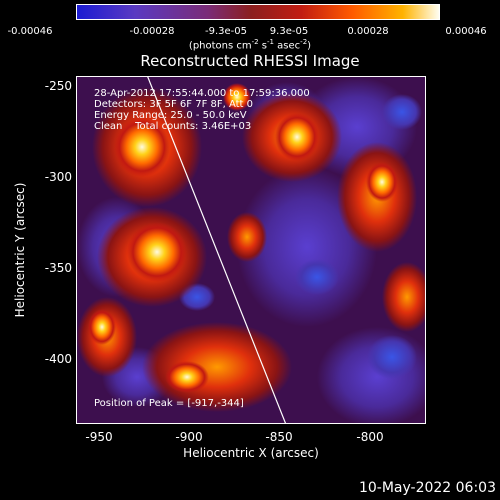 This screenshot has height=500, width=500. I want to click on colorbar-tick-label: -0.00046, so click(30, 31).